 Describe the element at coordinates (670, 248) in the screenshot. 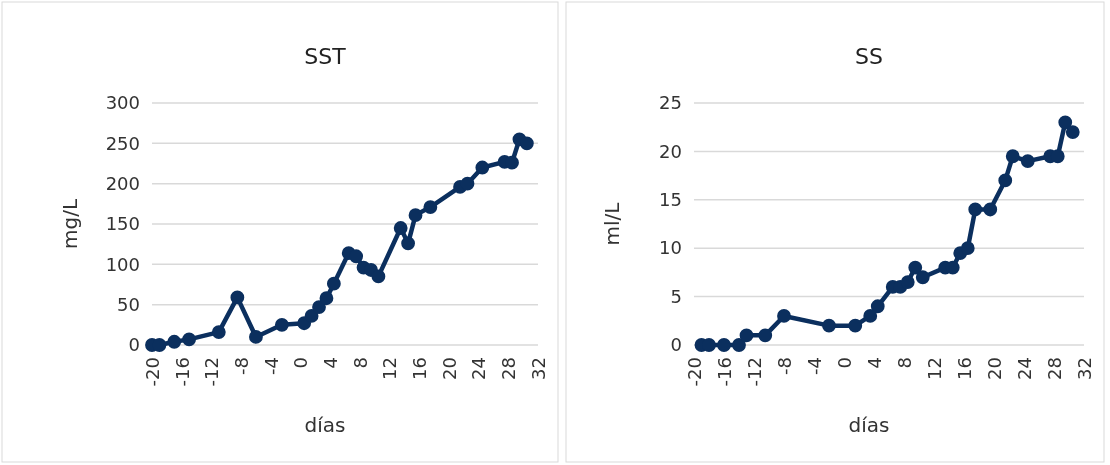

I see `y-tick-label: 10` at that location.